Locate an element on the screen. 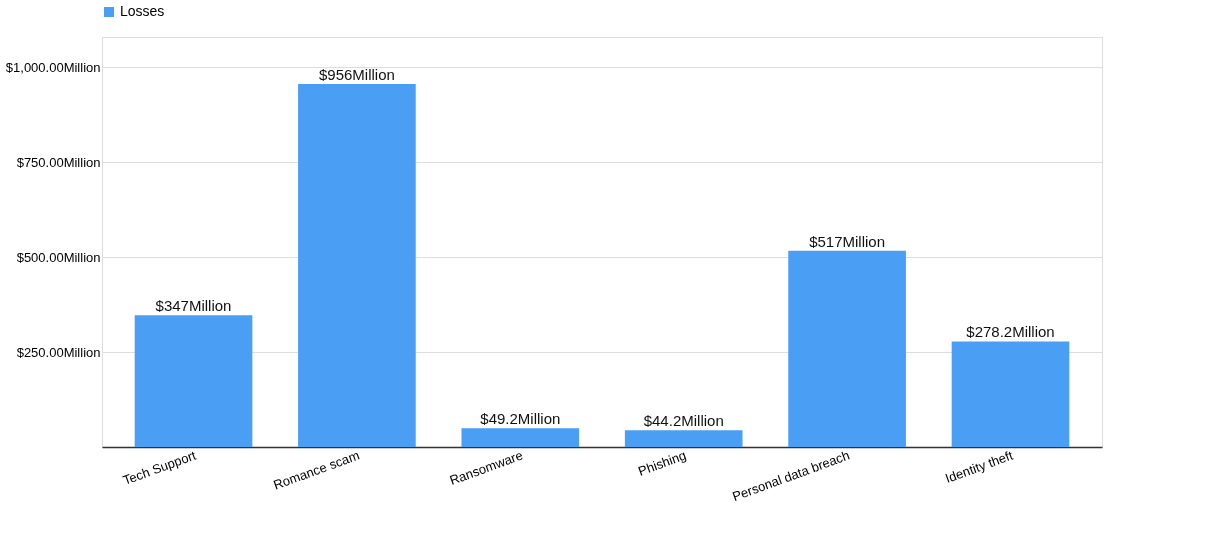 The width and height of the screenshot is (1223, 552). x-tick-label: Identity theft is located at coordinates (979, 466).